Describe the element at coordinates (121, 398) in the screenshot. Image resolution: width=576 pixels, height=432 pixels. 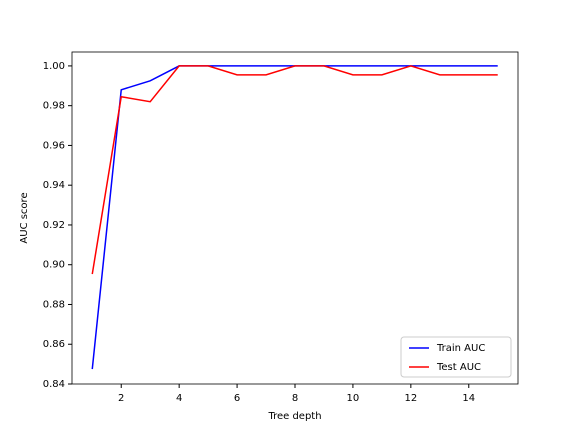
I see `x-tick-label: 2` at that location.